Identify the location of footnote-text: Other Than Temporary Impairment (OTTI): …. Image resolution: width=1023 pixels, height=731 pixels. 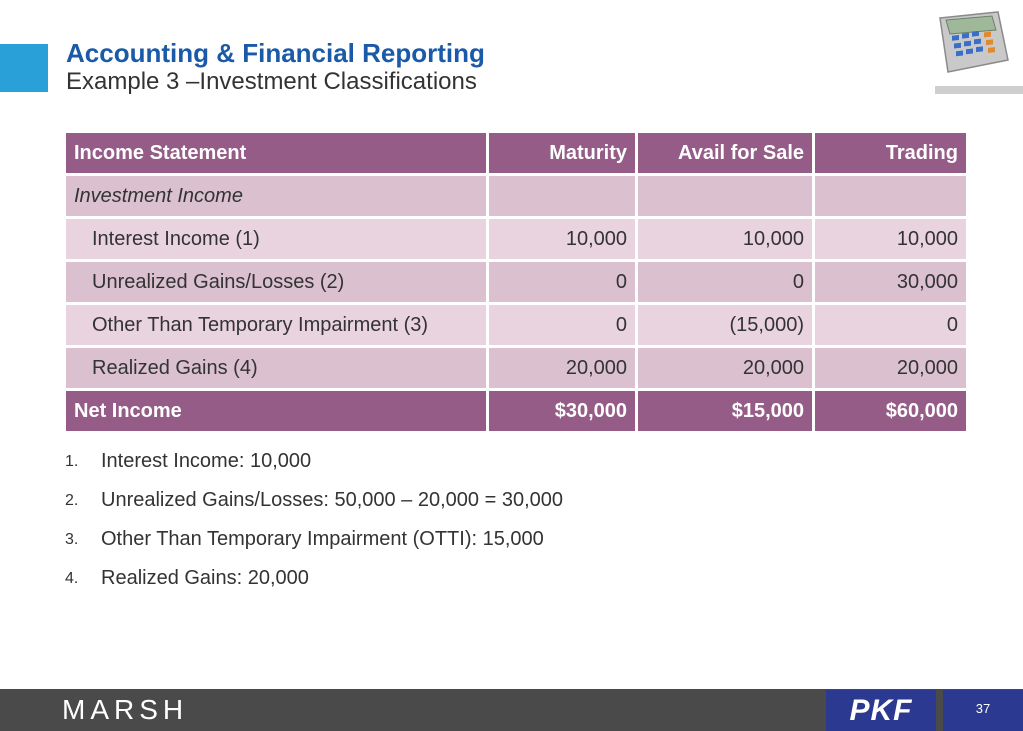
(322, 539).